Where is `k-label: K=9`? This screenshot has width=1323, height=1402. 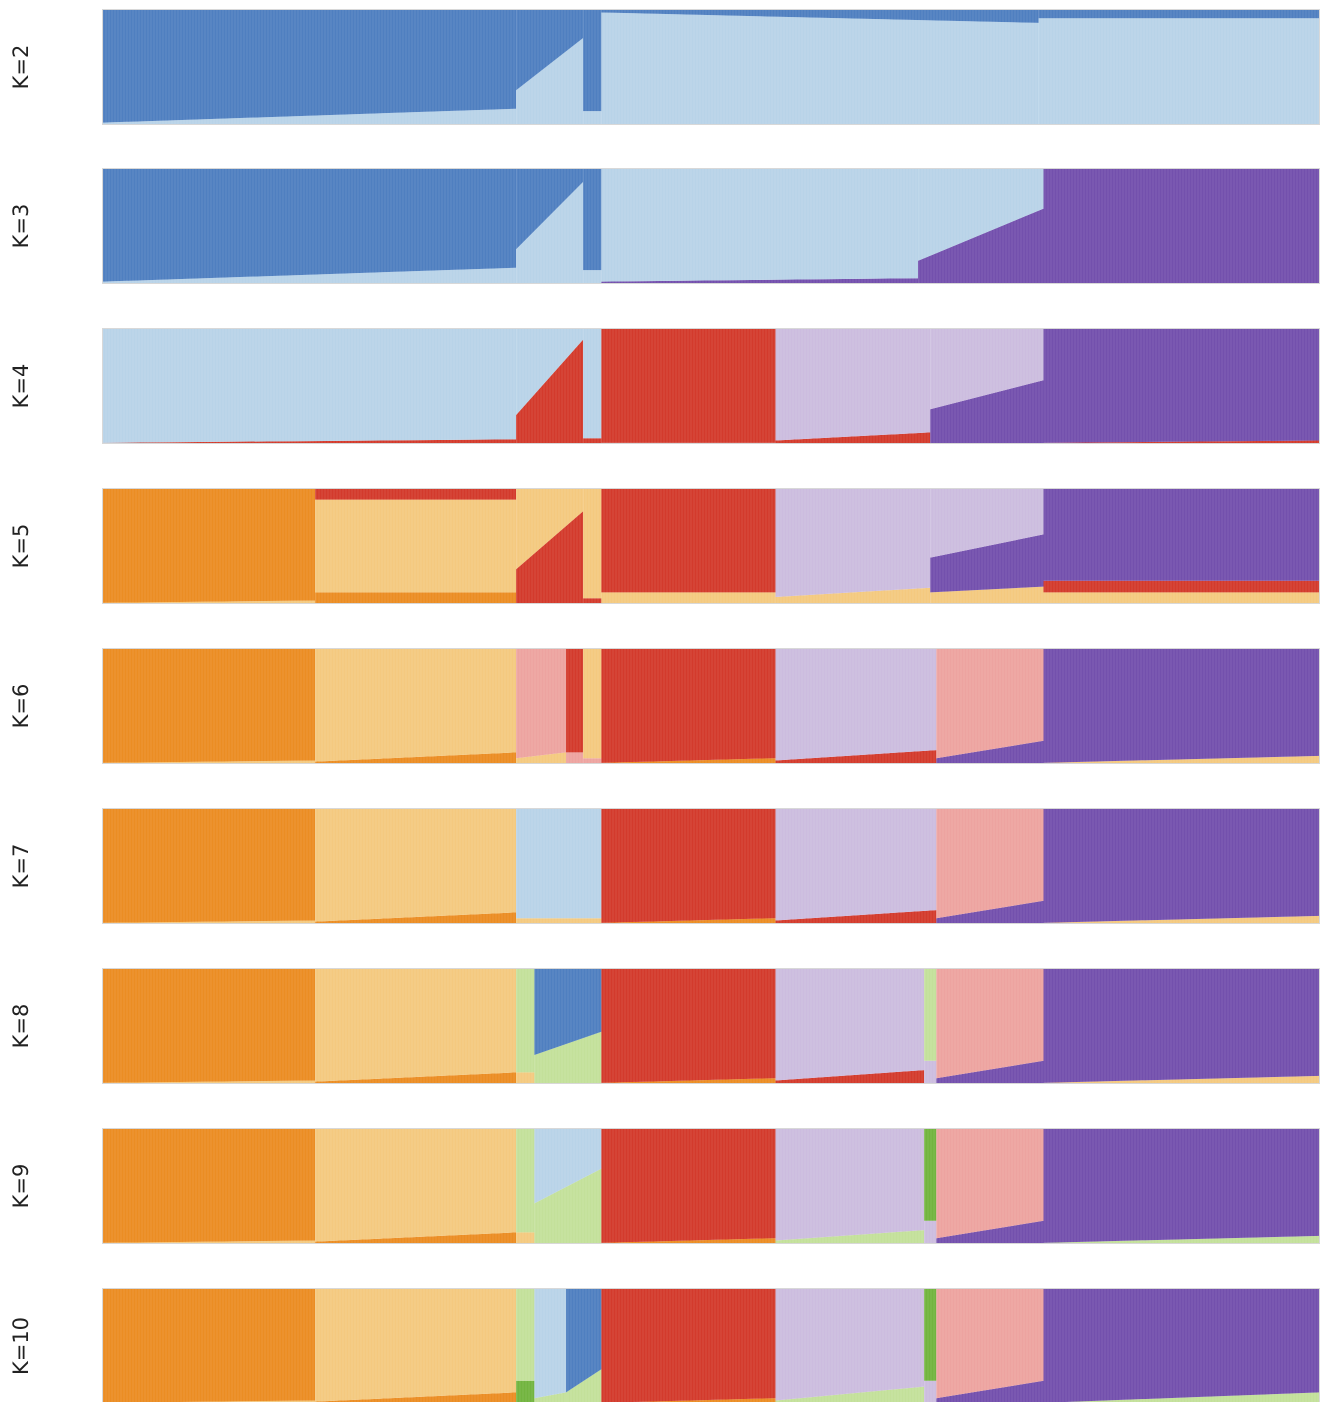
k-label: K=9 is located at coordinates (21, 1186).